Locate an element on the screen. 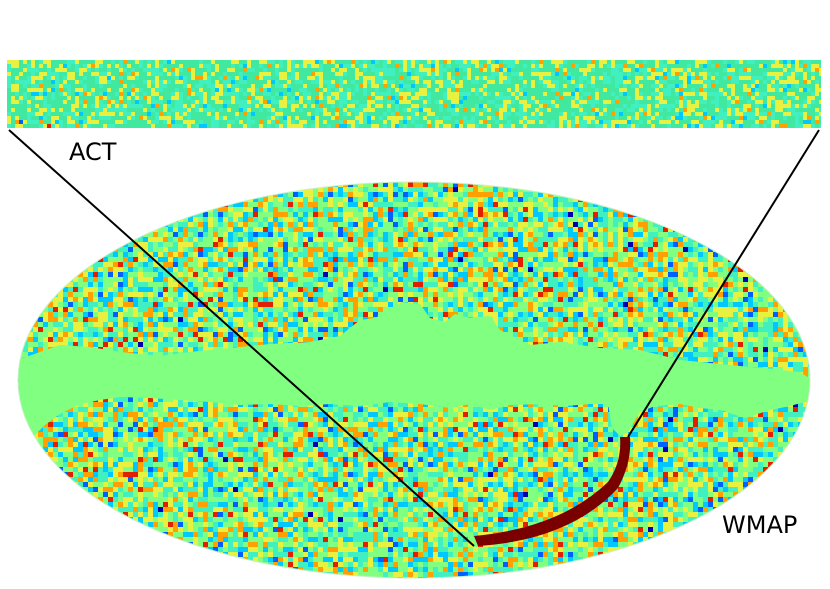 This screenshot has height=589, width=830. act-map-strip is located at coordinates (415, 94).